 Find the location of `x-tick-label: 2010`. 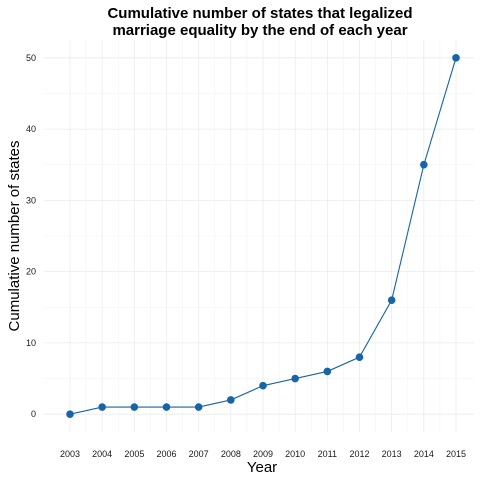

x-tick-label: 2010 is located at coordinates (295, 454).